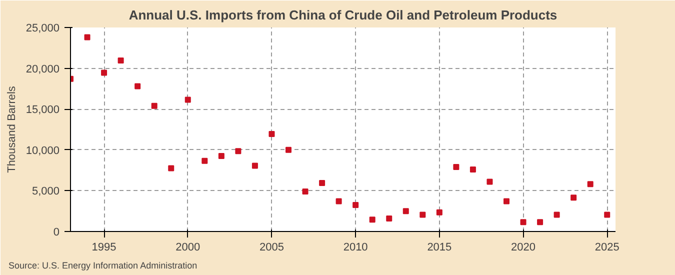  I want to click on y-tick-label: 5,000, so click(46, 192).